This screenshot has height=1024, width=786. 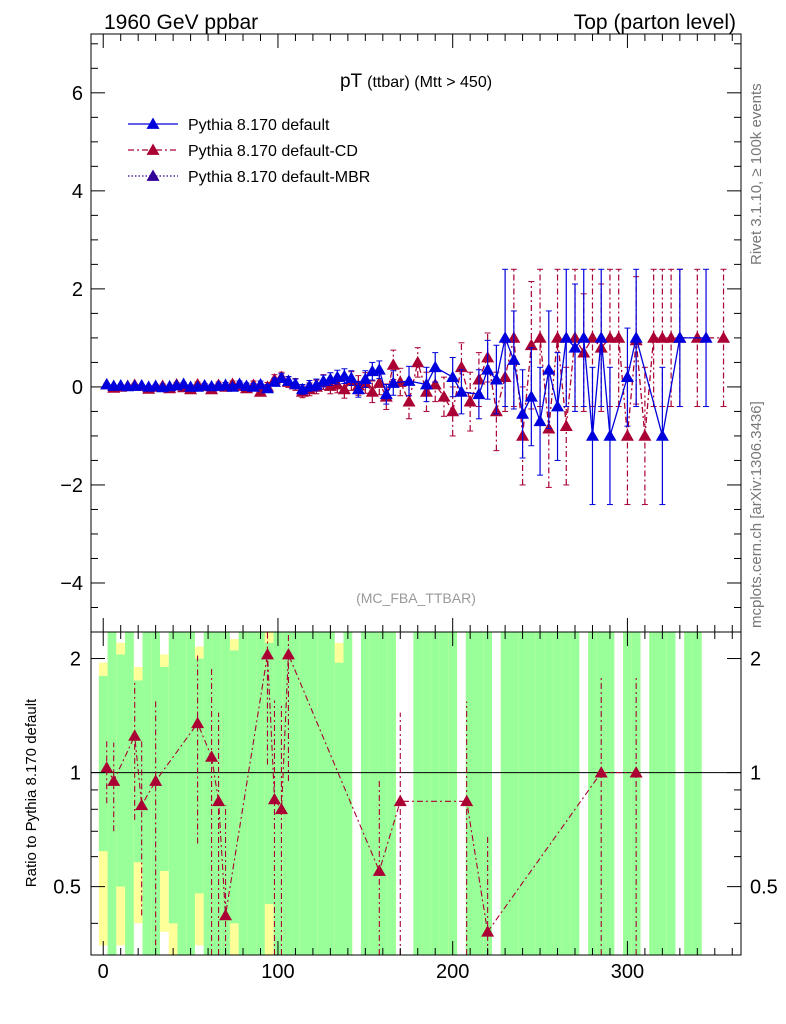 What do you see at coordinates (627, 972) in the screenshot?
I see `x-tick-label: 300` at bounding box center [627, 972].